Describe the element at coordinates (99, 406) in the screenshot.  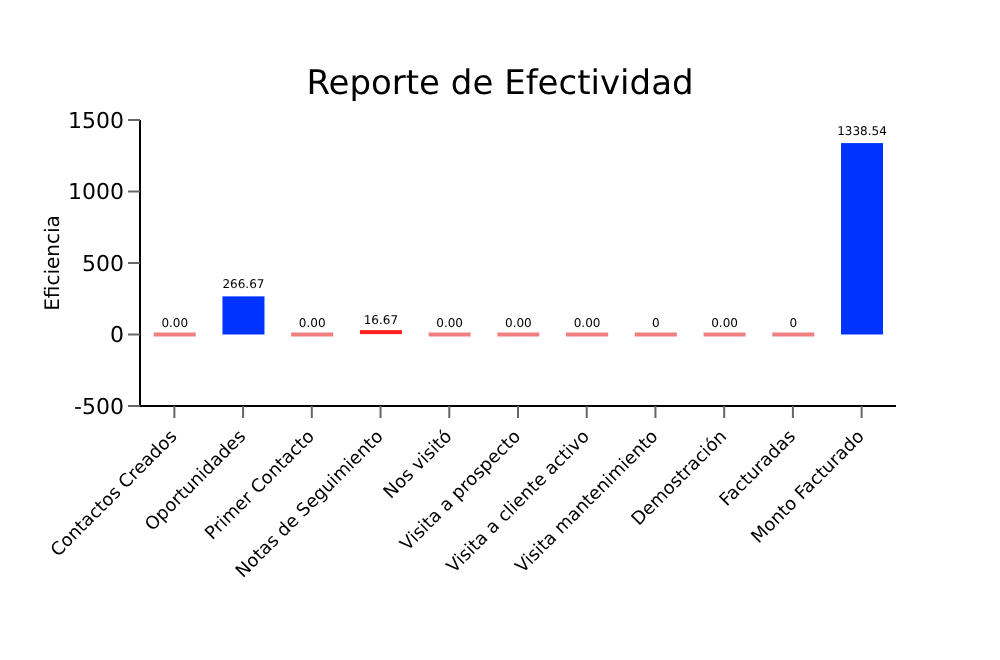
I see `y-tick-label: -500` at that location.